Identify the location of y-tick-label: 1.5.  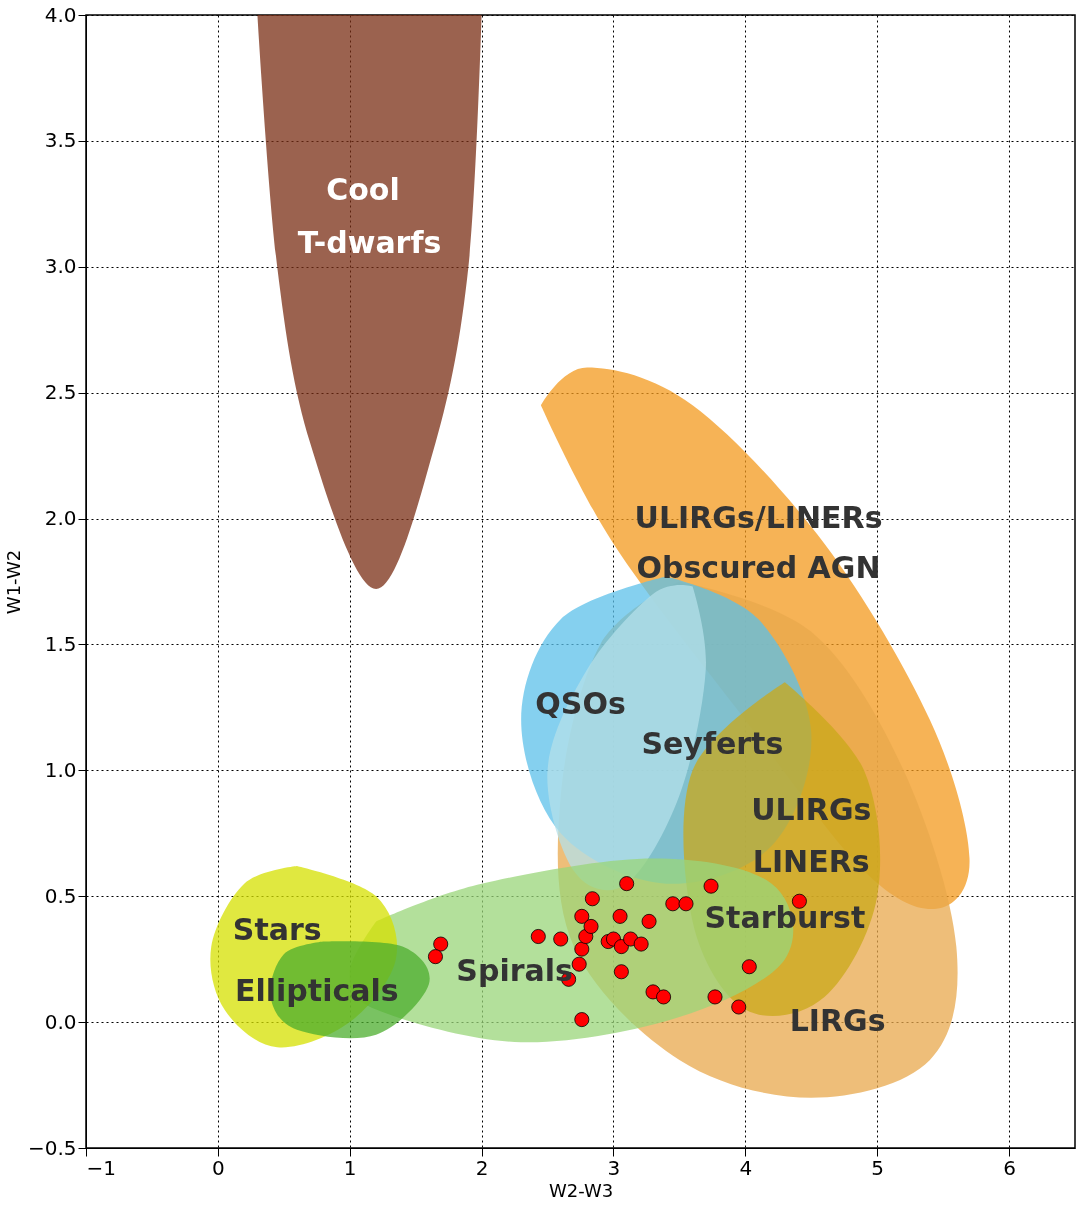
(60, 643).